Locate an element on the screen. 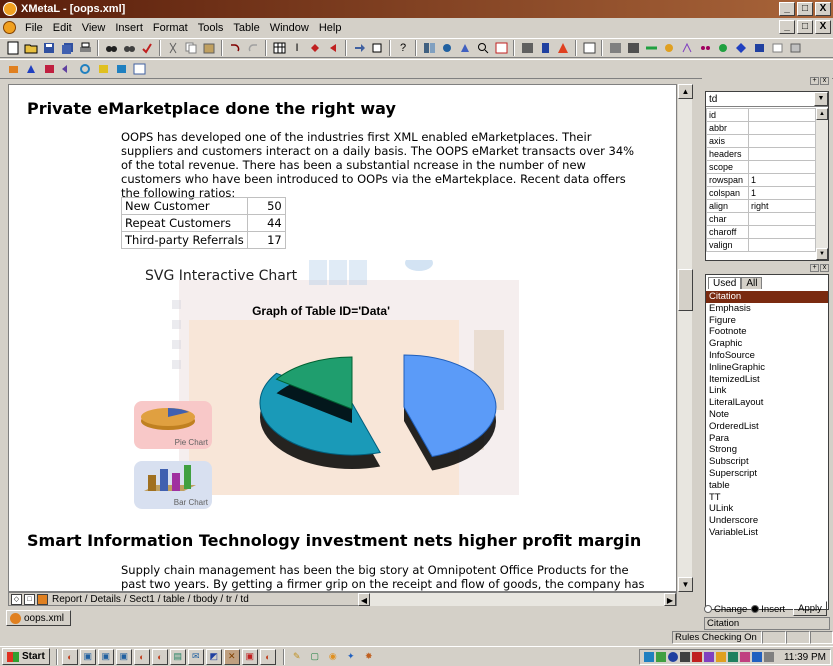 The width and height of the screenshot is (833, 666). scroll-left-button: ◀ is located at coordinates (364, 599).